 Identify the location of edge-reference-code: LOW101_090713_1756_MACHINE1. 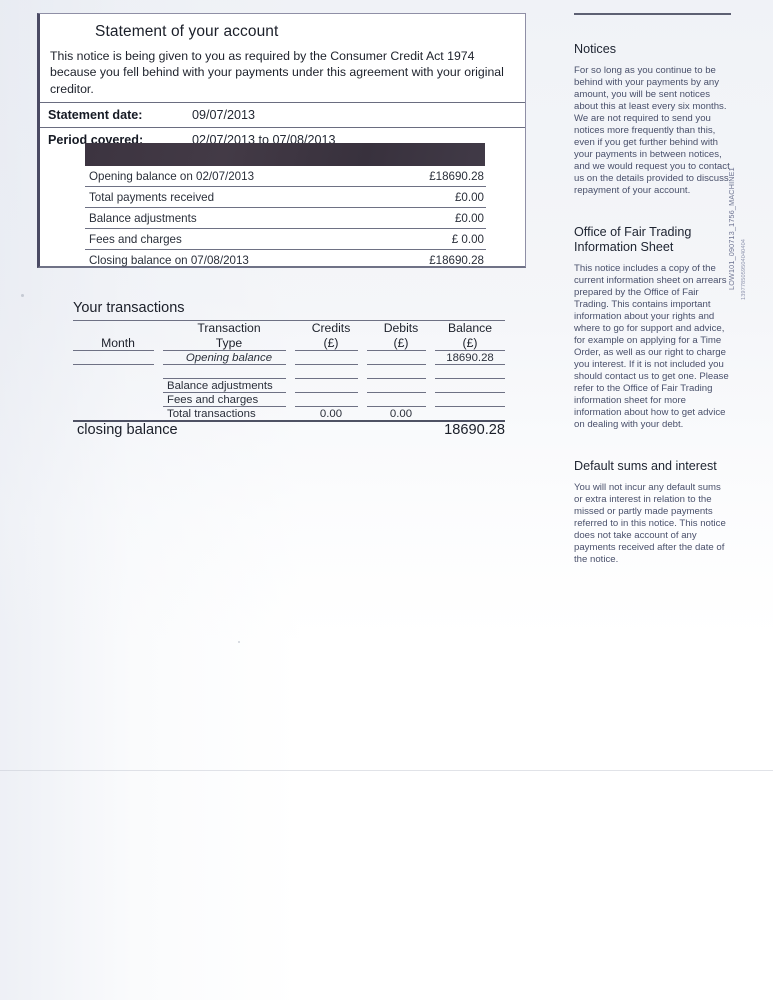
(731, 228).